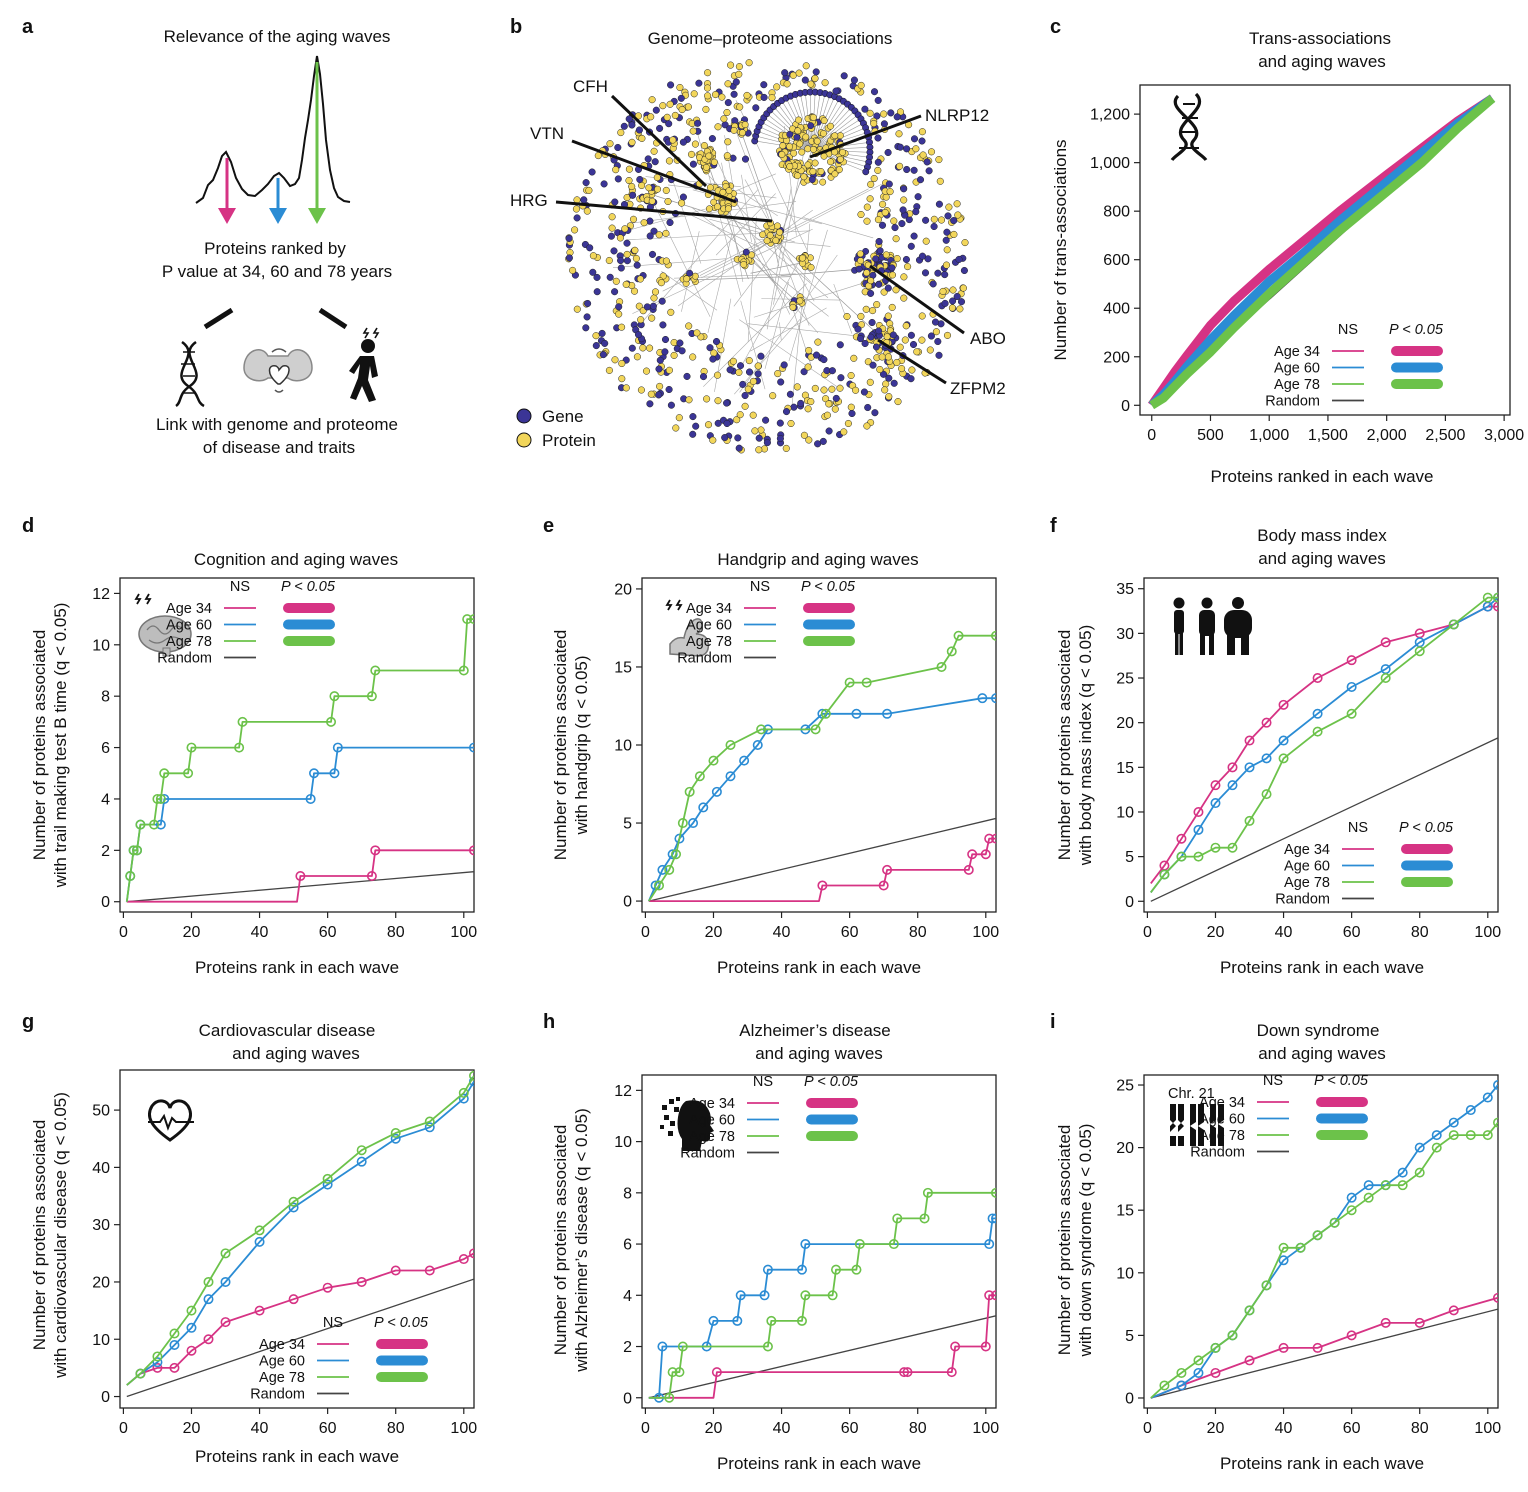  I want to click on legend-header-sig: P < 0.05, so click(401, 1323).